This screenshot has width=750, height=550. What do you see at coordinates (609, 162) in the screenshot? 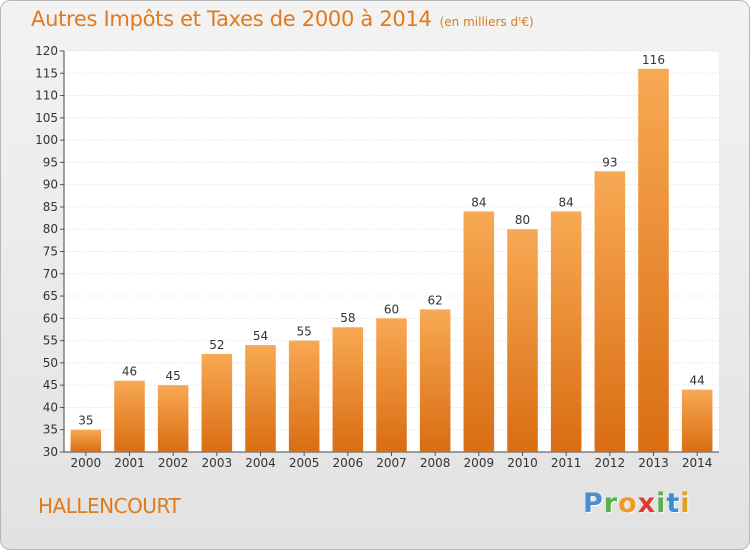
I see `data-label: 93` at bounding box center [609, 162].